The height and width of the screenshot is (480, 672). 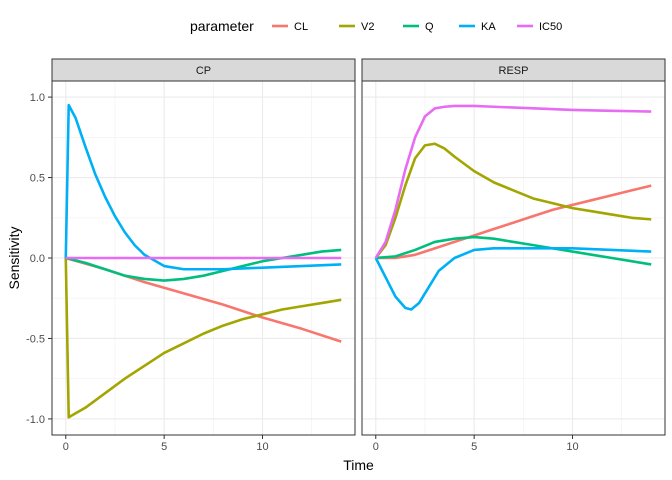 I want to click on y-tick-label: -1.0, so click(x=35, y=420).